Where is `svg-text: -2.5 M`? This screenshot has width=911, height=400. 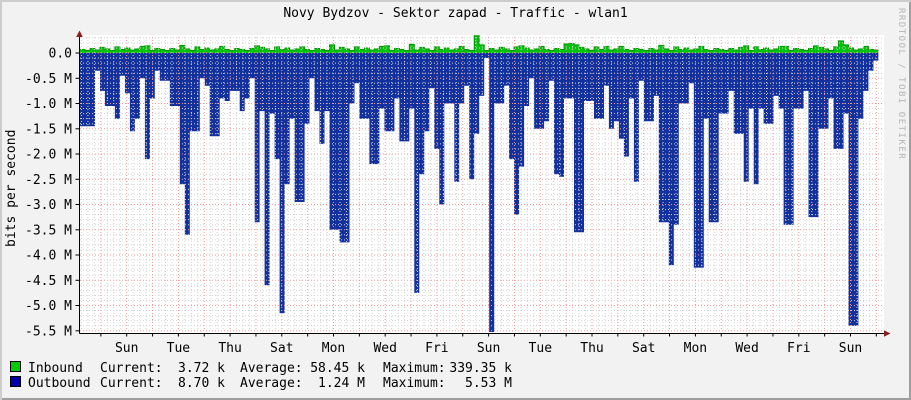 svg-text: -2.5 M is located at coordinates (48, 180).